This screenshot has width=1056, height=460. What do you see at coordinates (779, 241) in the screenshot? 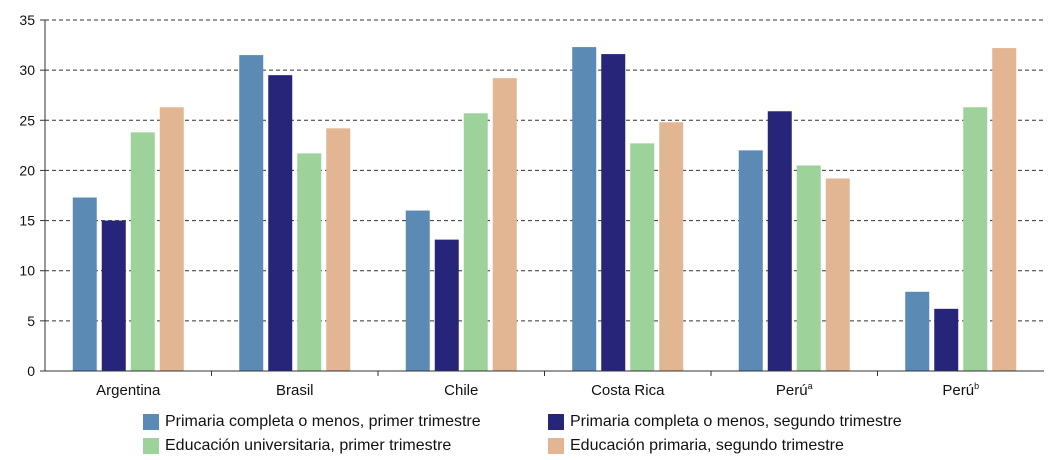
I see `bar-perúa-series-2` at bounding box center [779, 241].